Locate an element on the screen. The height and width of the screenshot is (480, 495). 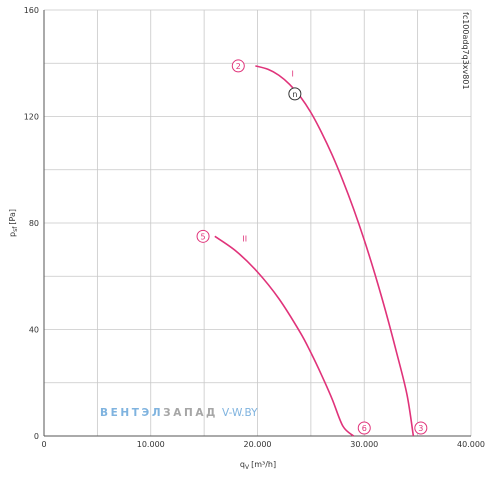
y-tick-label: 40 is located at coordinates (34, 330).